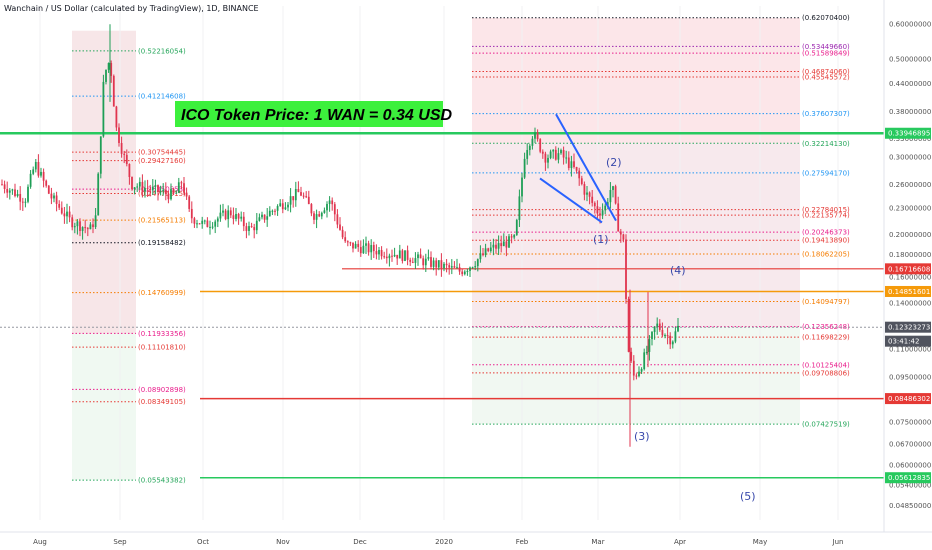  I want to click on time-tick-label: Jun, so click(838, 542).